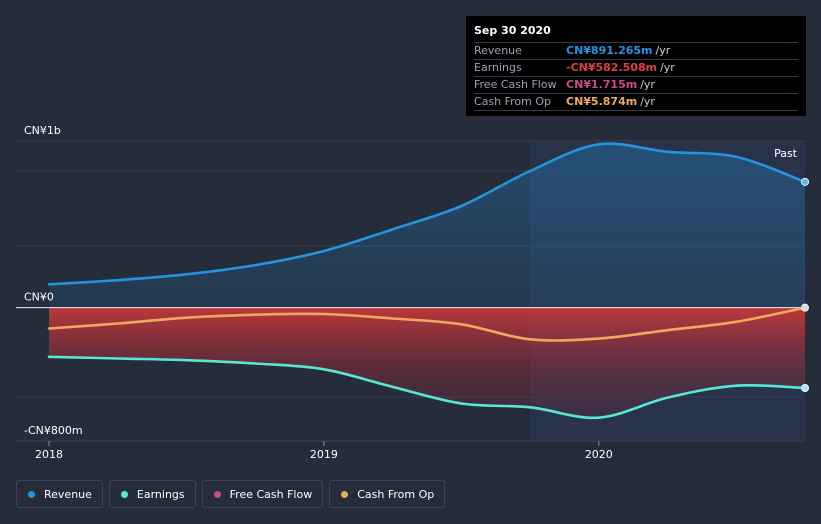  Describe the element at coordinates (498, 50) in the screenshot. I see `tooltip-label: Revenue` at that location.